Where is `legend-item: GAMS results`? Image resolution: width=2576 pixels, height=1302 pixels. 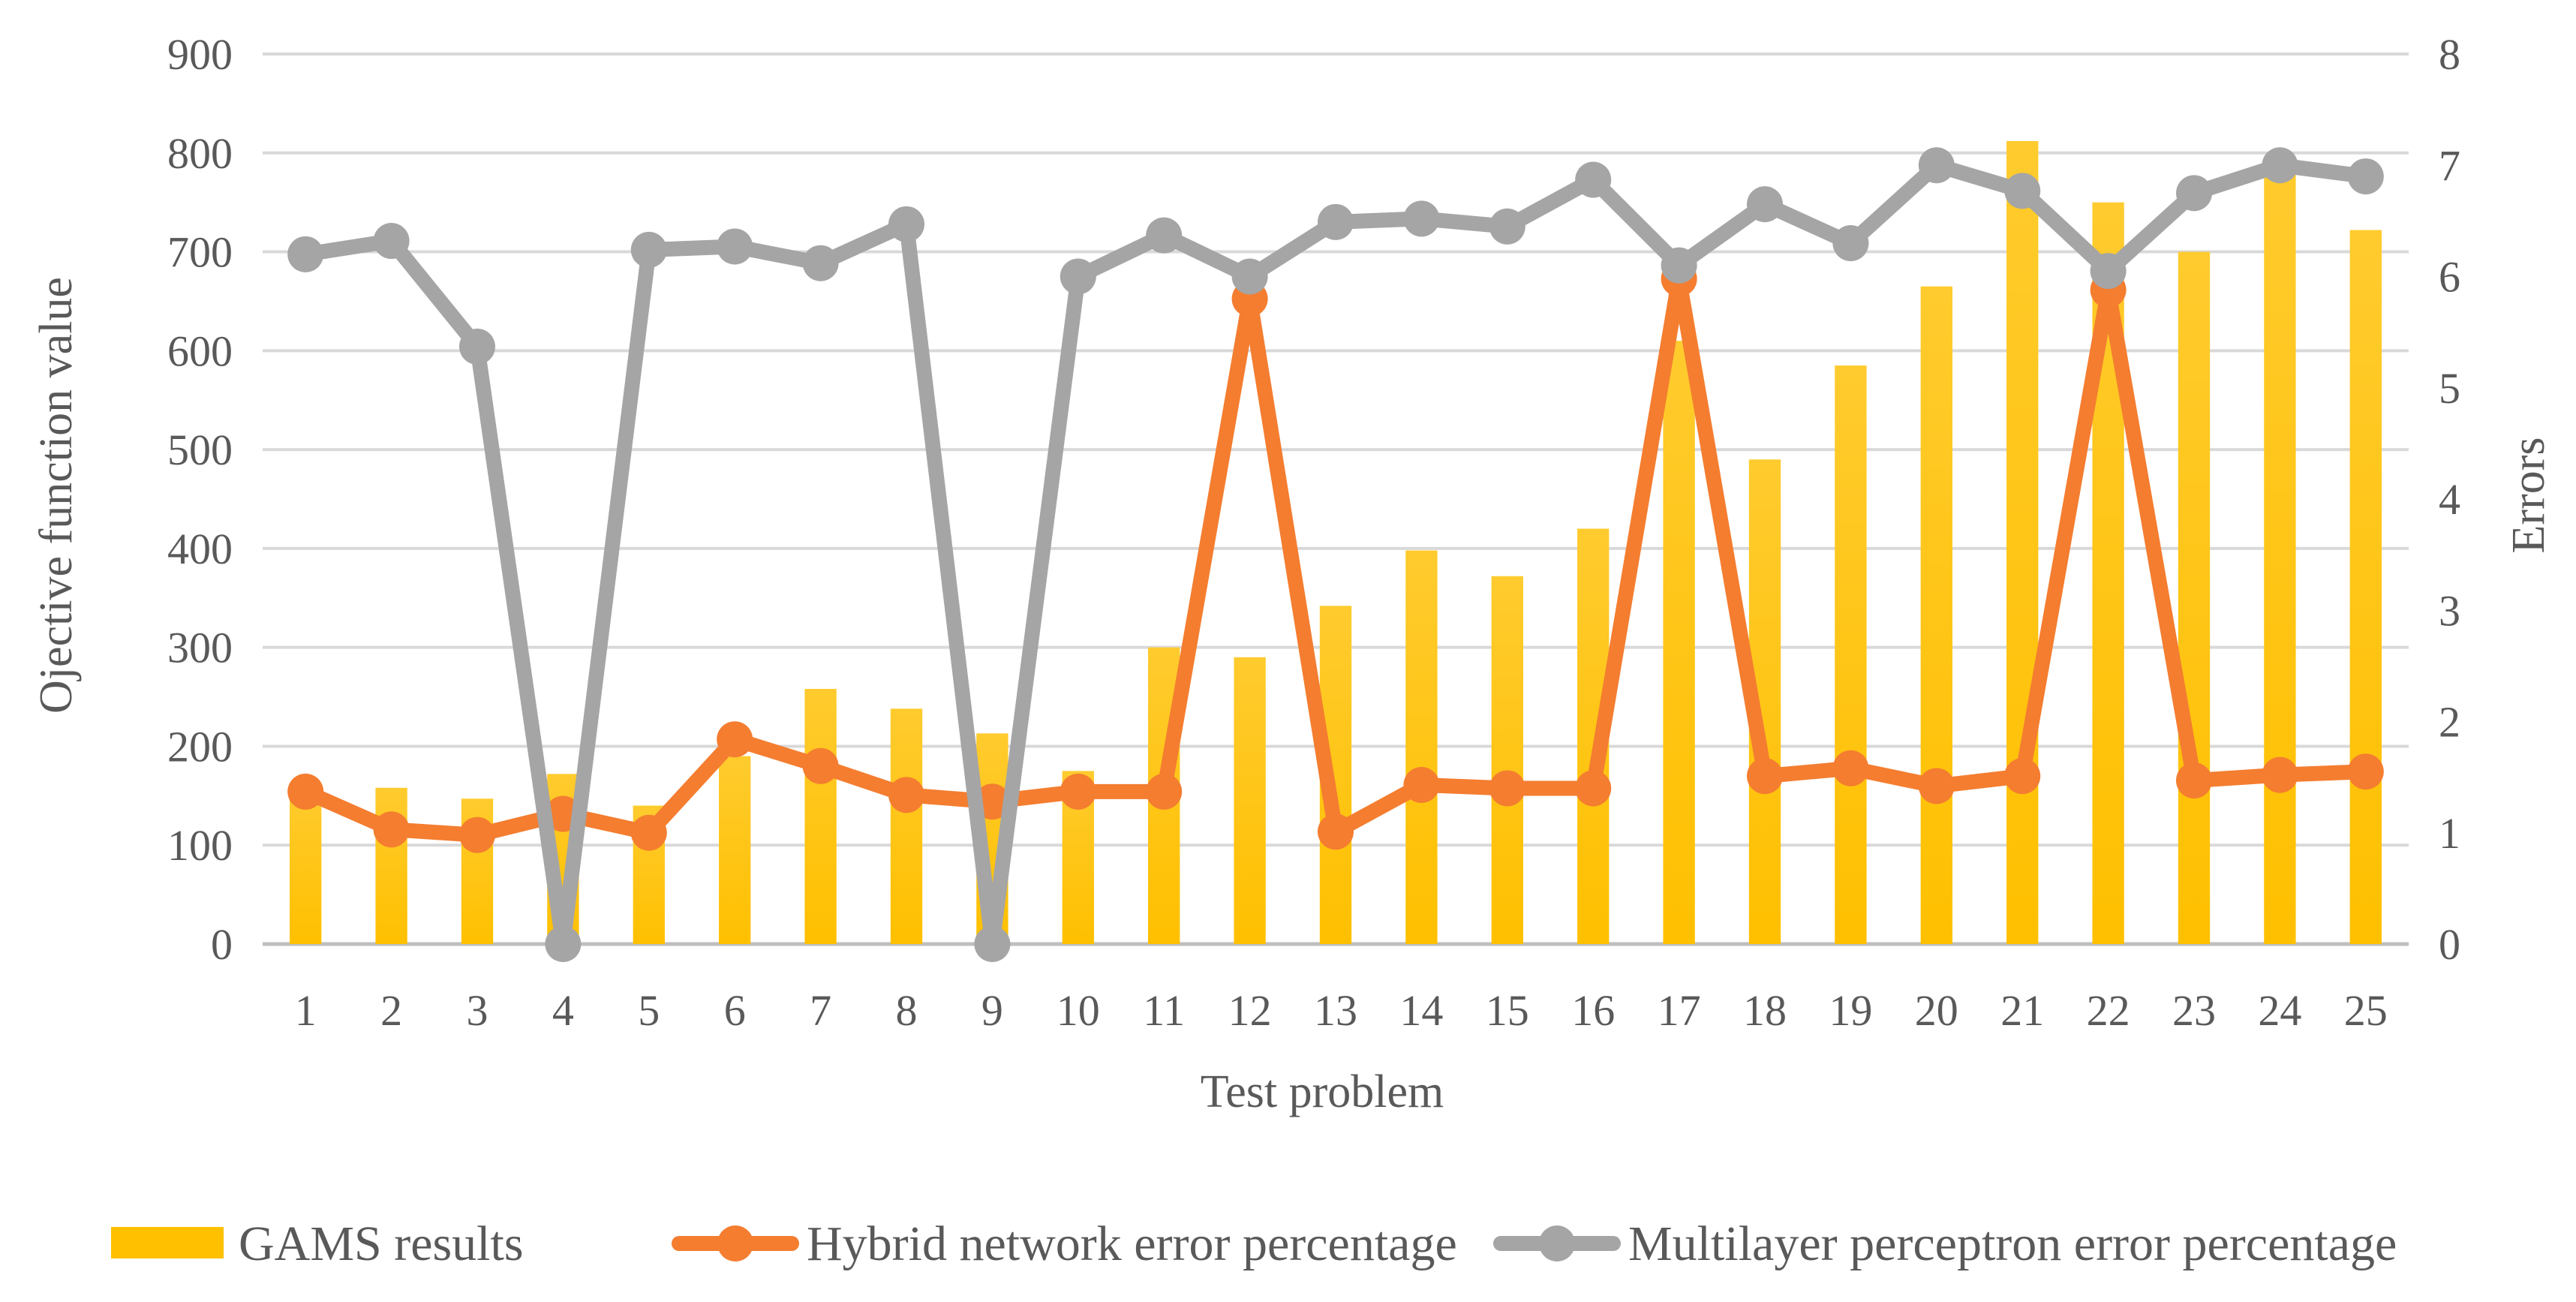 legend-item: GAMS results is located at coordinates (317, 1243).